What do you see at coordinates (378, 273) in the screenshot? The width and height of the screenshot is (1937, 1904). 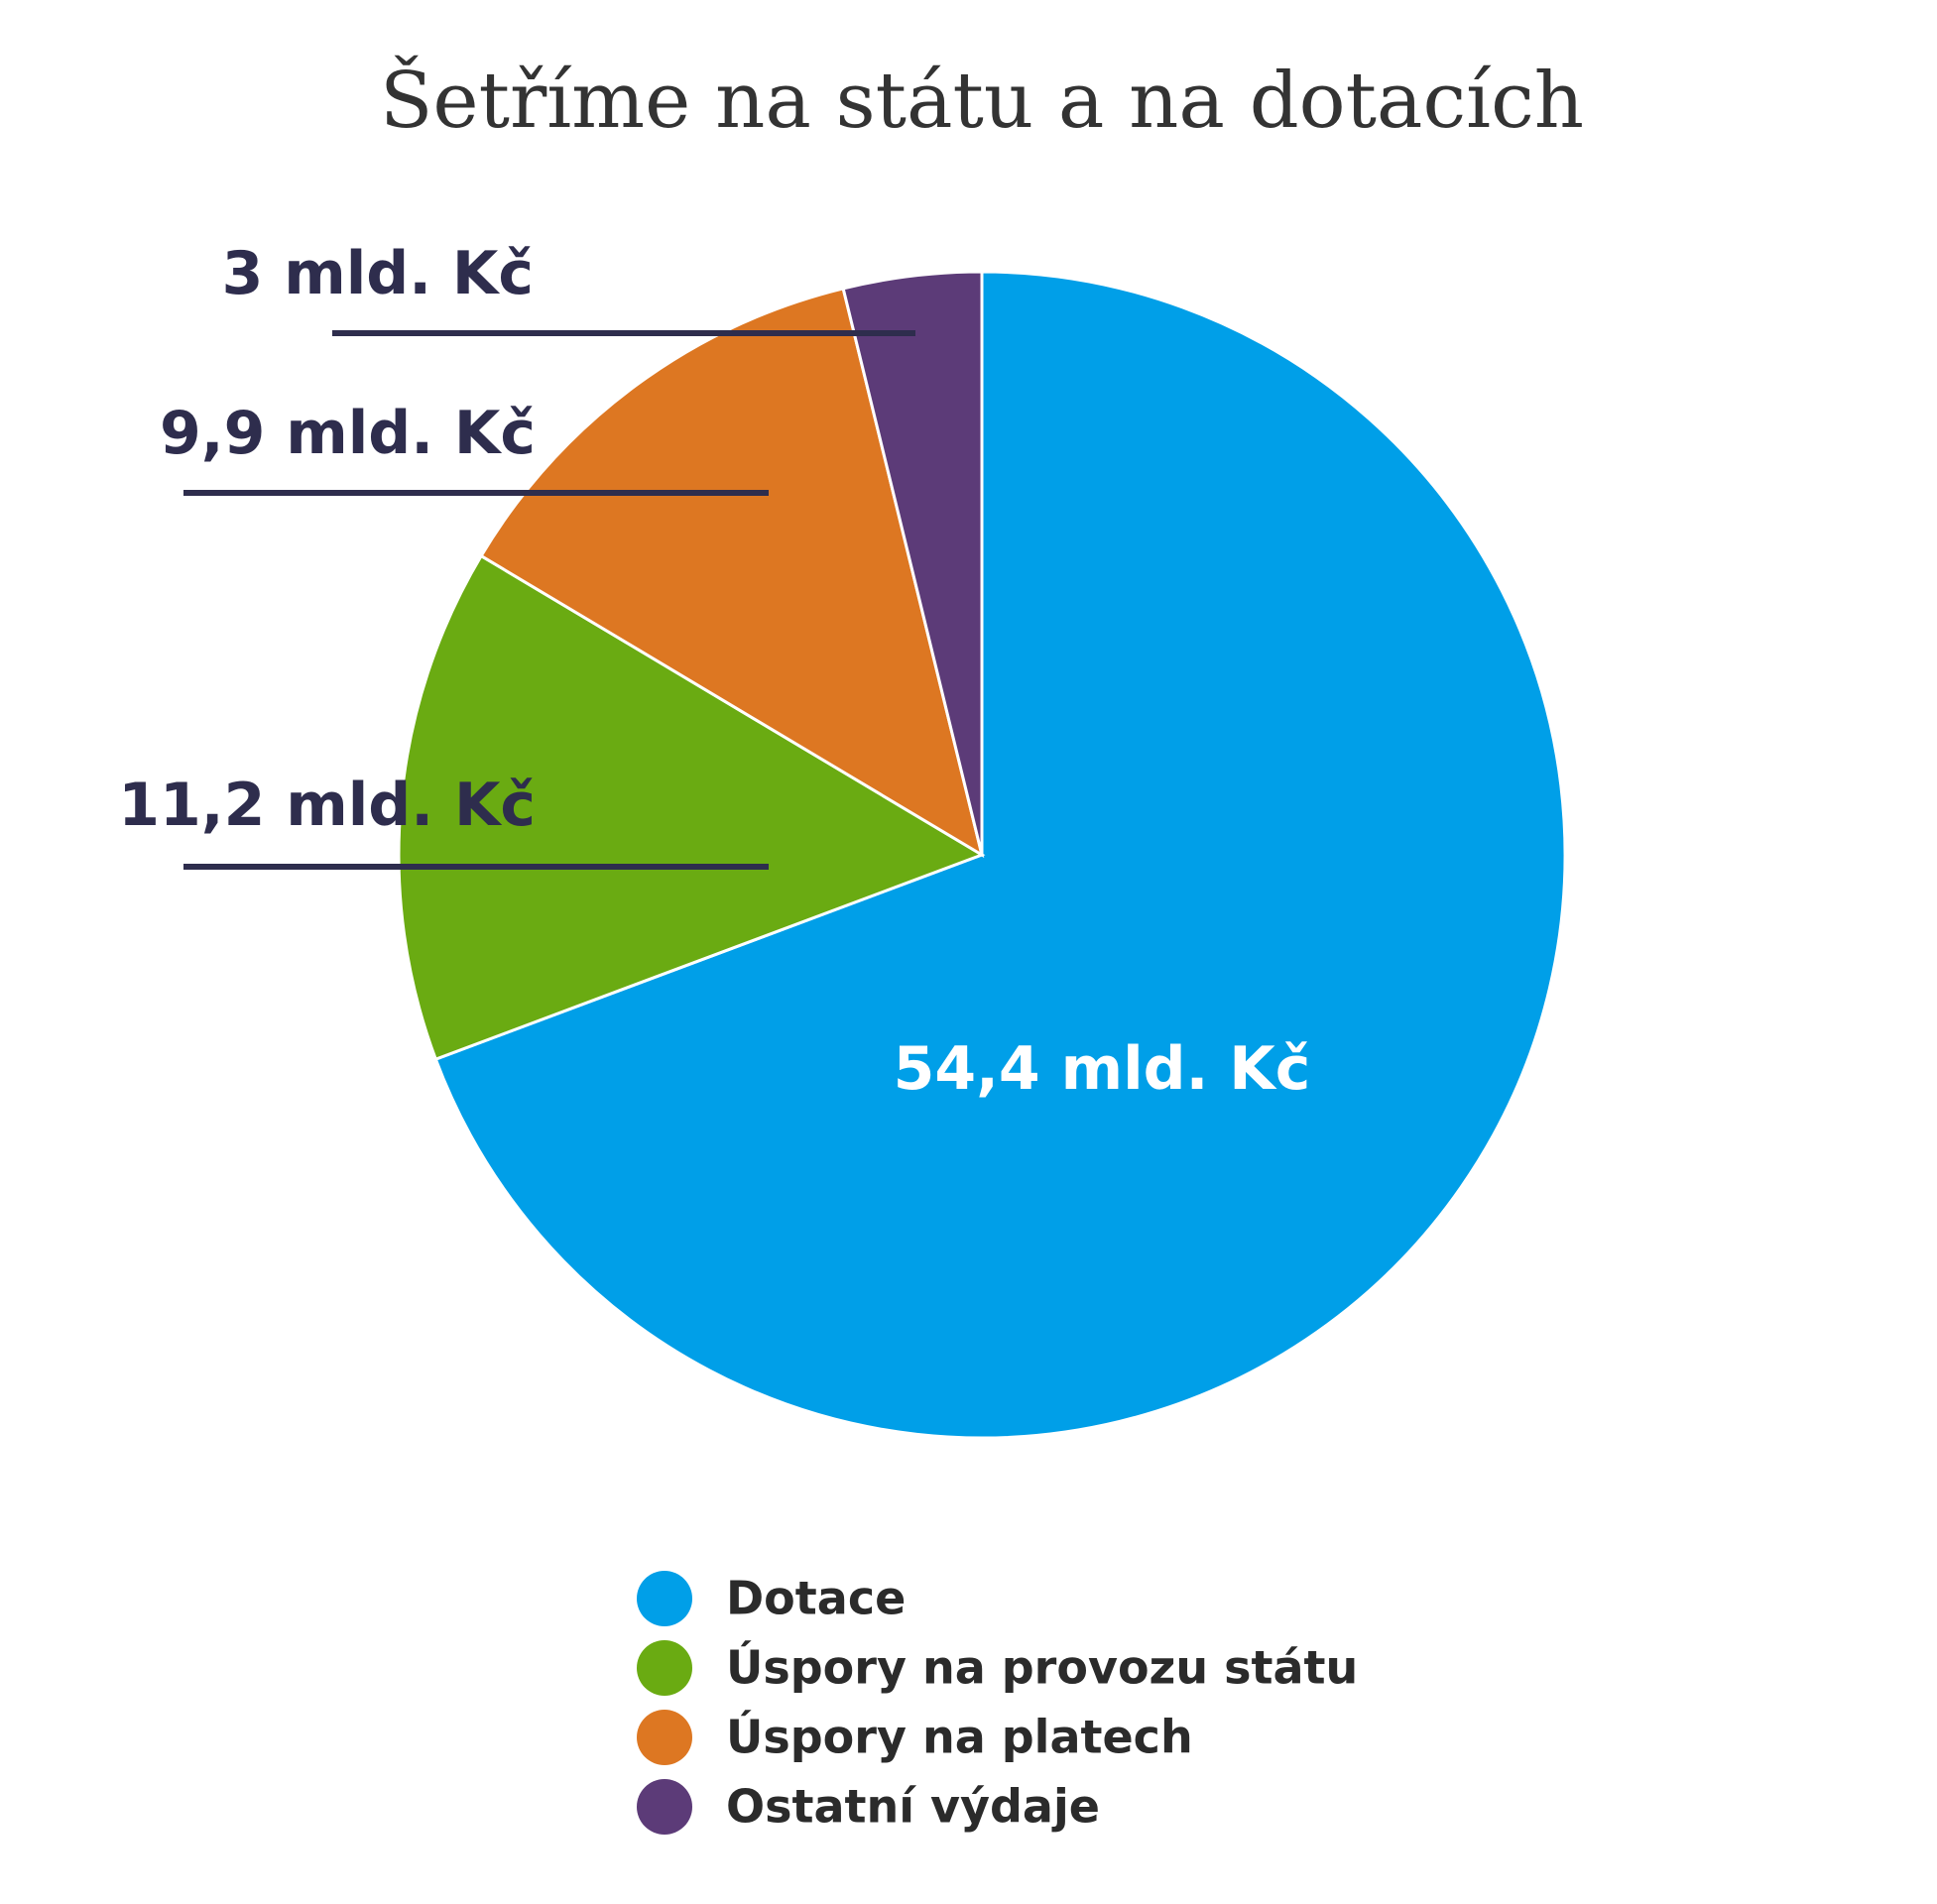 I see `data-label: 3 mld. Kč` at bounding box center [378, 273].